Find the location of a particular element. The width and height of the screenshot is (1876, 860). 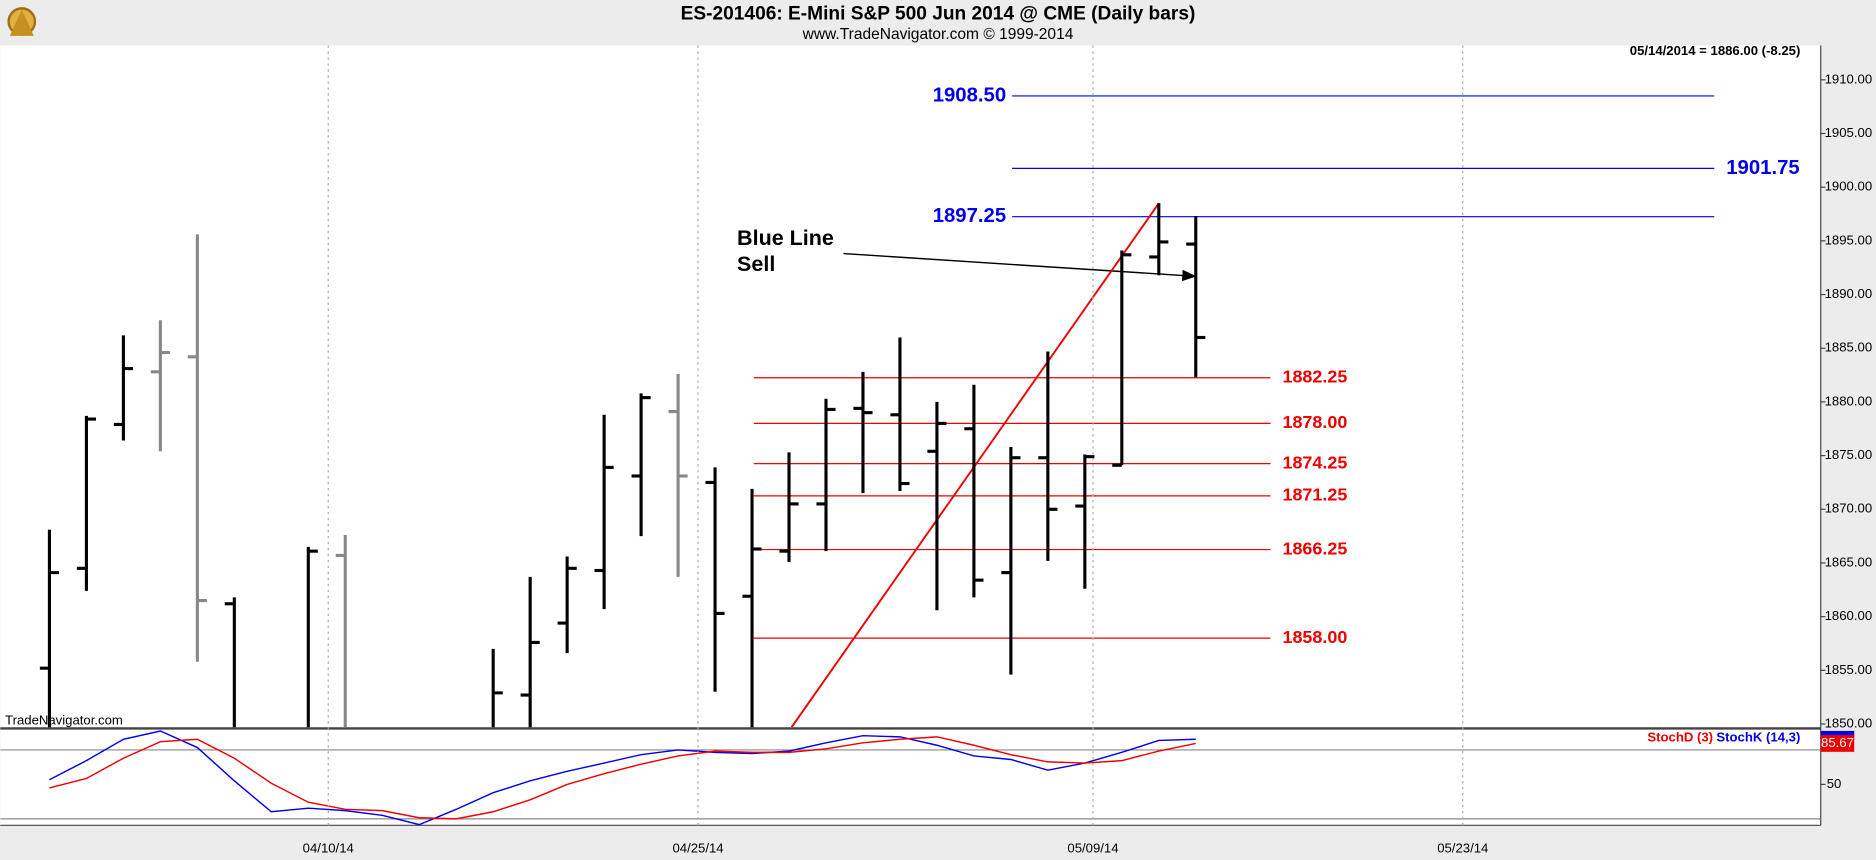

y-tick-label: 1850.00 is located at coordinates (1849, 722).